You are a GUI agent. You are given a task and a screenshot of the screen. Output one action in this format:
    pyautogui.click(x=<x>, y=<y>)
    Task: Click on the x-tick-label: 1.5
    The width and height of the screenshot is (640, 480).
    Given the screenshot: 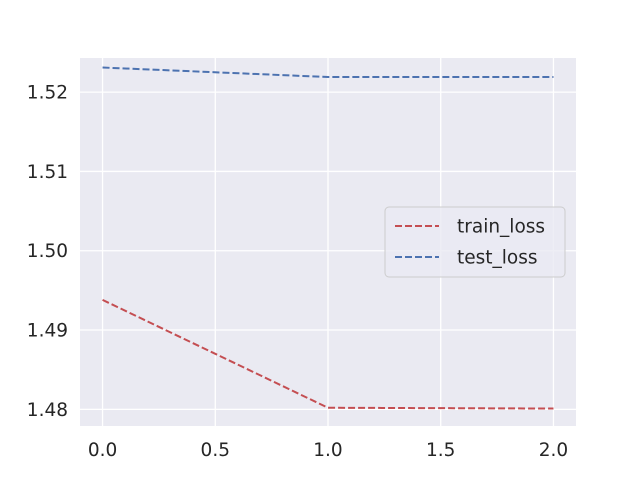 What is the action you would take?
    pyautogui.click(x=440, y=450)
    